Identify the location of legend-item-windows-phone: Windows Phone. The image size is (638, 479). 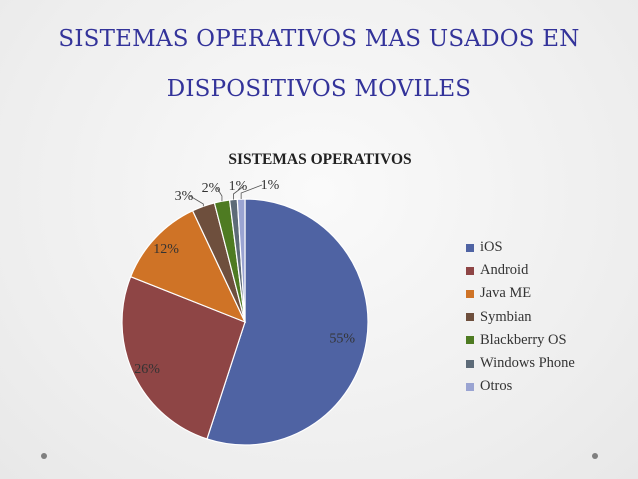
(520, 363).